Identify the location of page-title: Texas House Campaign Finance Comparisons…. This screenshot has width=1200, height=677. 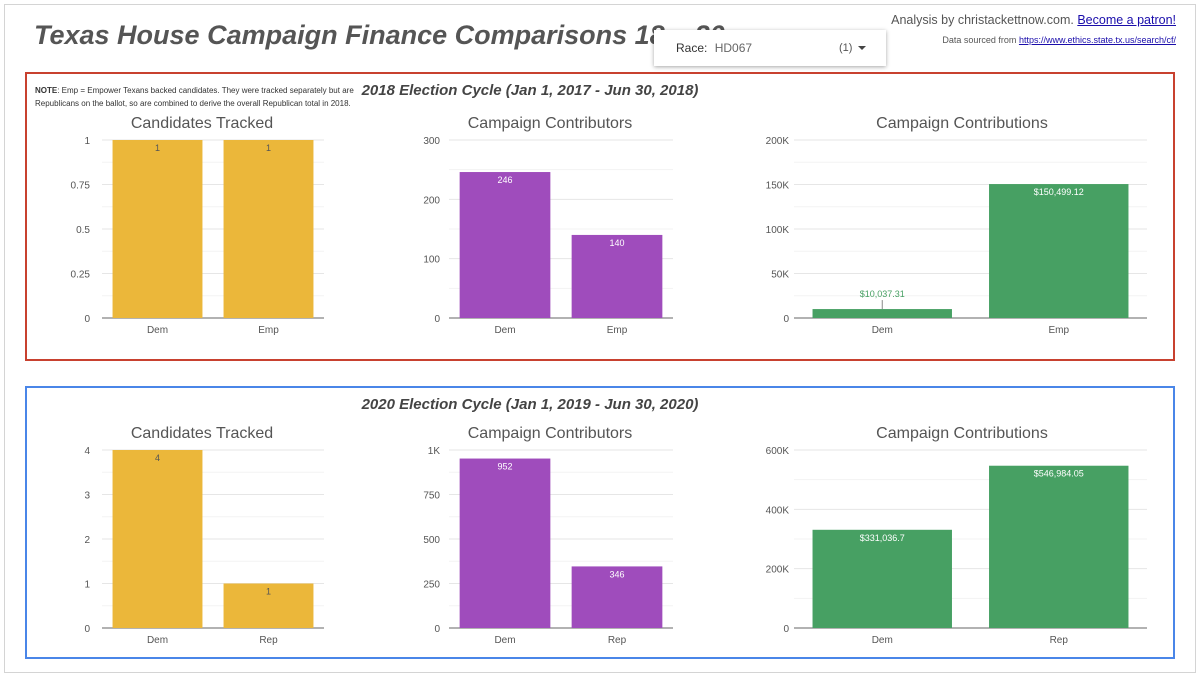
(379, 35).